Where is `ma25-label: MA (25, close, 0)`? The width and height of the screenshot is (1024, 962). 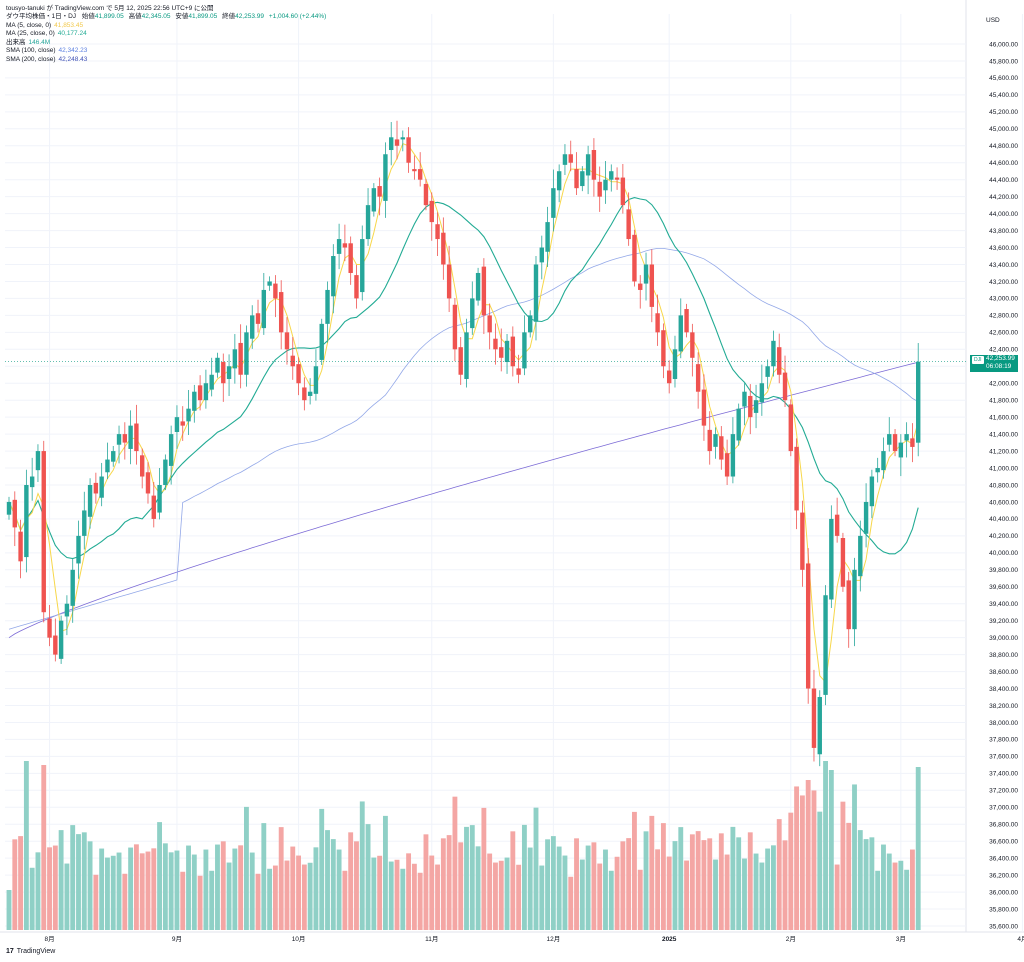 ma25-label: MA (25, close, 0) is located at coordinates (30, 34).